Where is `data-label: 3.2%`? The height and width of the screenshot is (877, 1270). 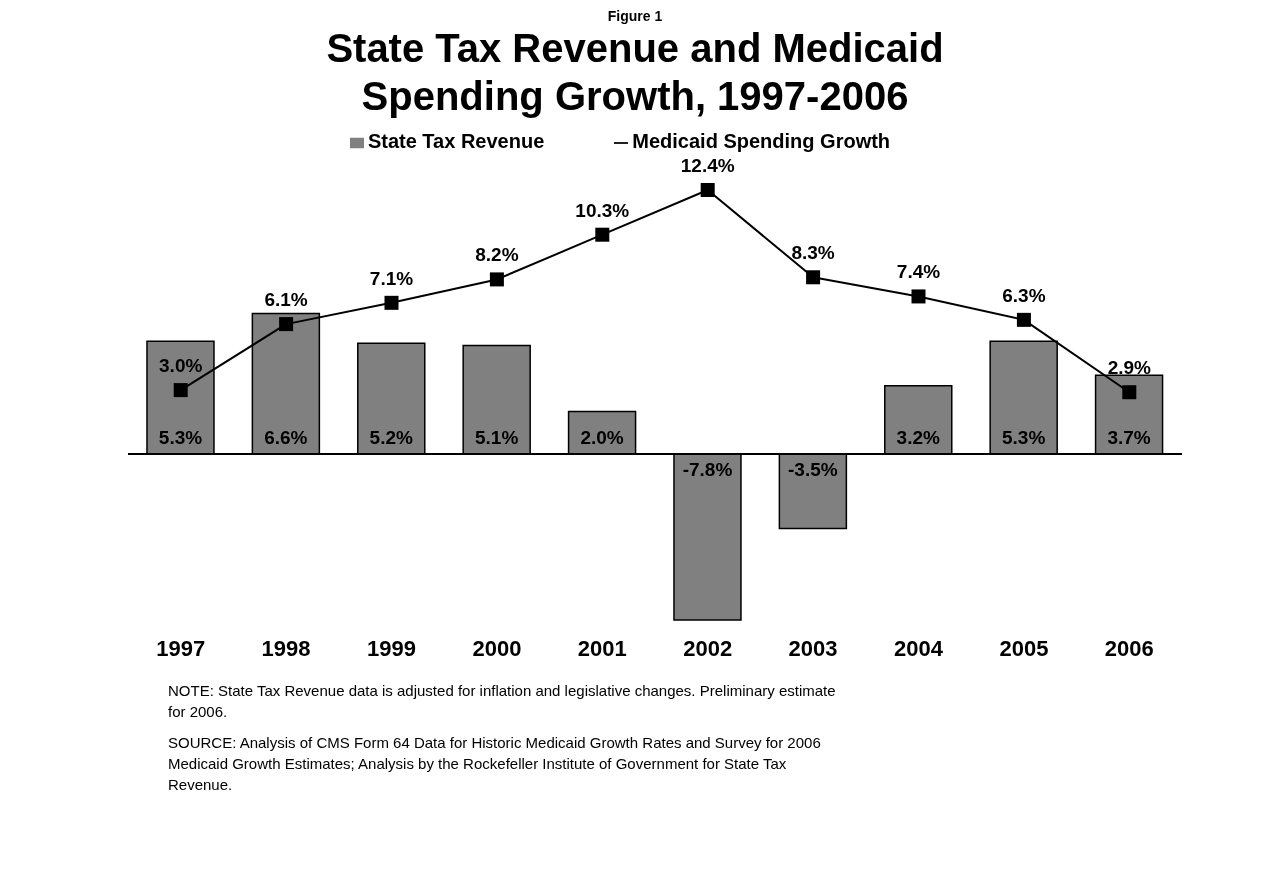 data-label: 3.2% is located at coordinates (918, 437).